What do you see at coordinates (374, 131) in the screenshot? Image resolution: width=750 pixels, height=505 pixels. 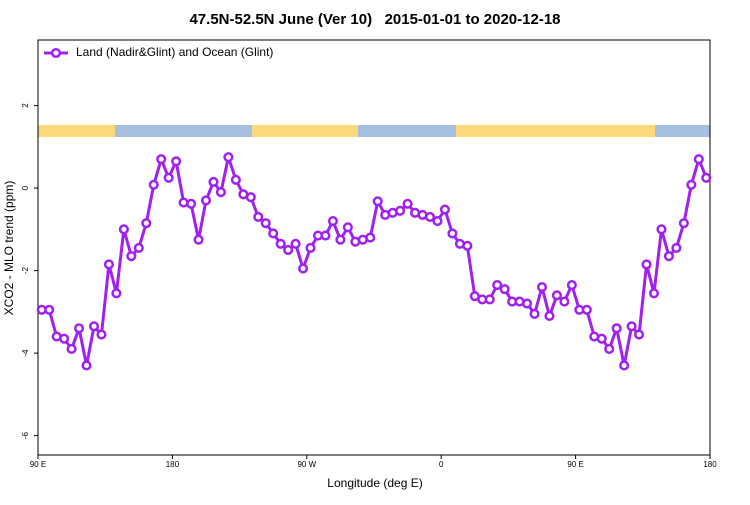 I see `land-ocean-strip` at bounding box center [374, 131].